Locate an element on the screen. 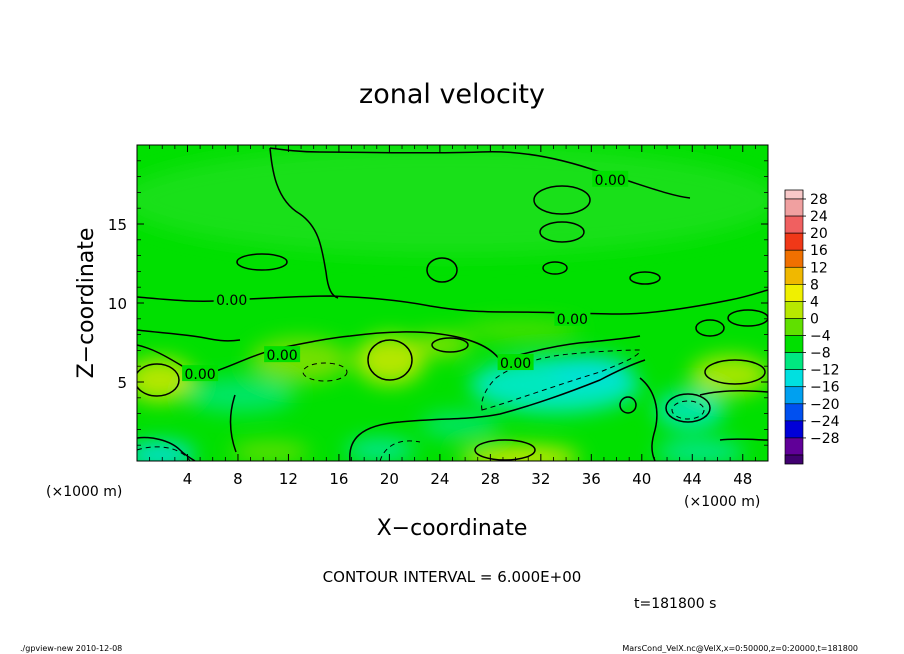  contour-zero-left is located at coordinates (189, 335).